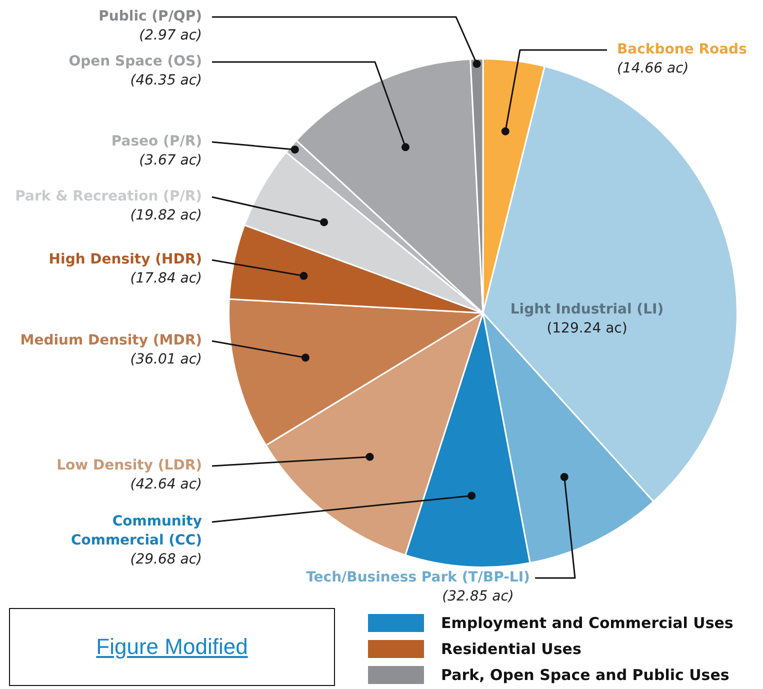 This screenshot has height=689, width=763. What do you see at coordinates (156, 142) in the screenshot?
I see `slice-label: Paseo (P/R)` at bounding box center [156, 142].